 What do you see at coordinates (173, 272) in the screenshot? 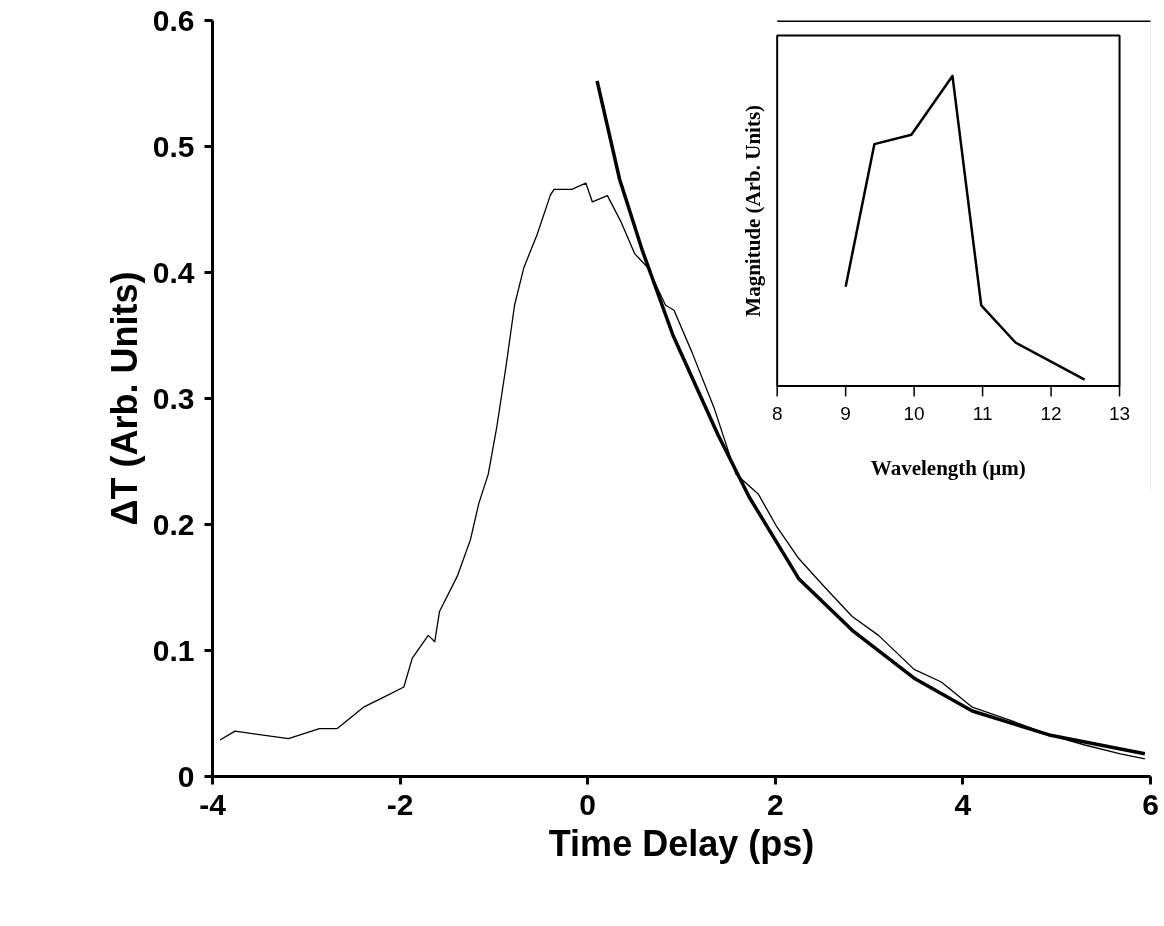
I see `y-tick-label: 0.4` at bounding box center [173, 272].